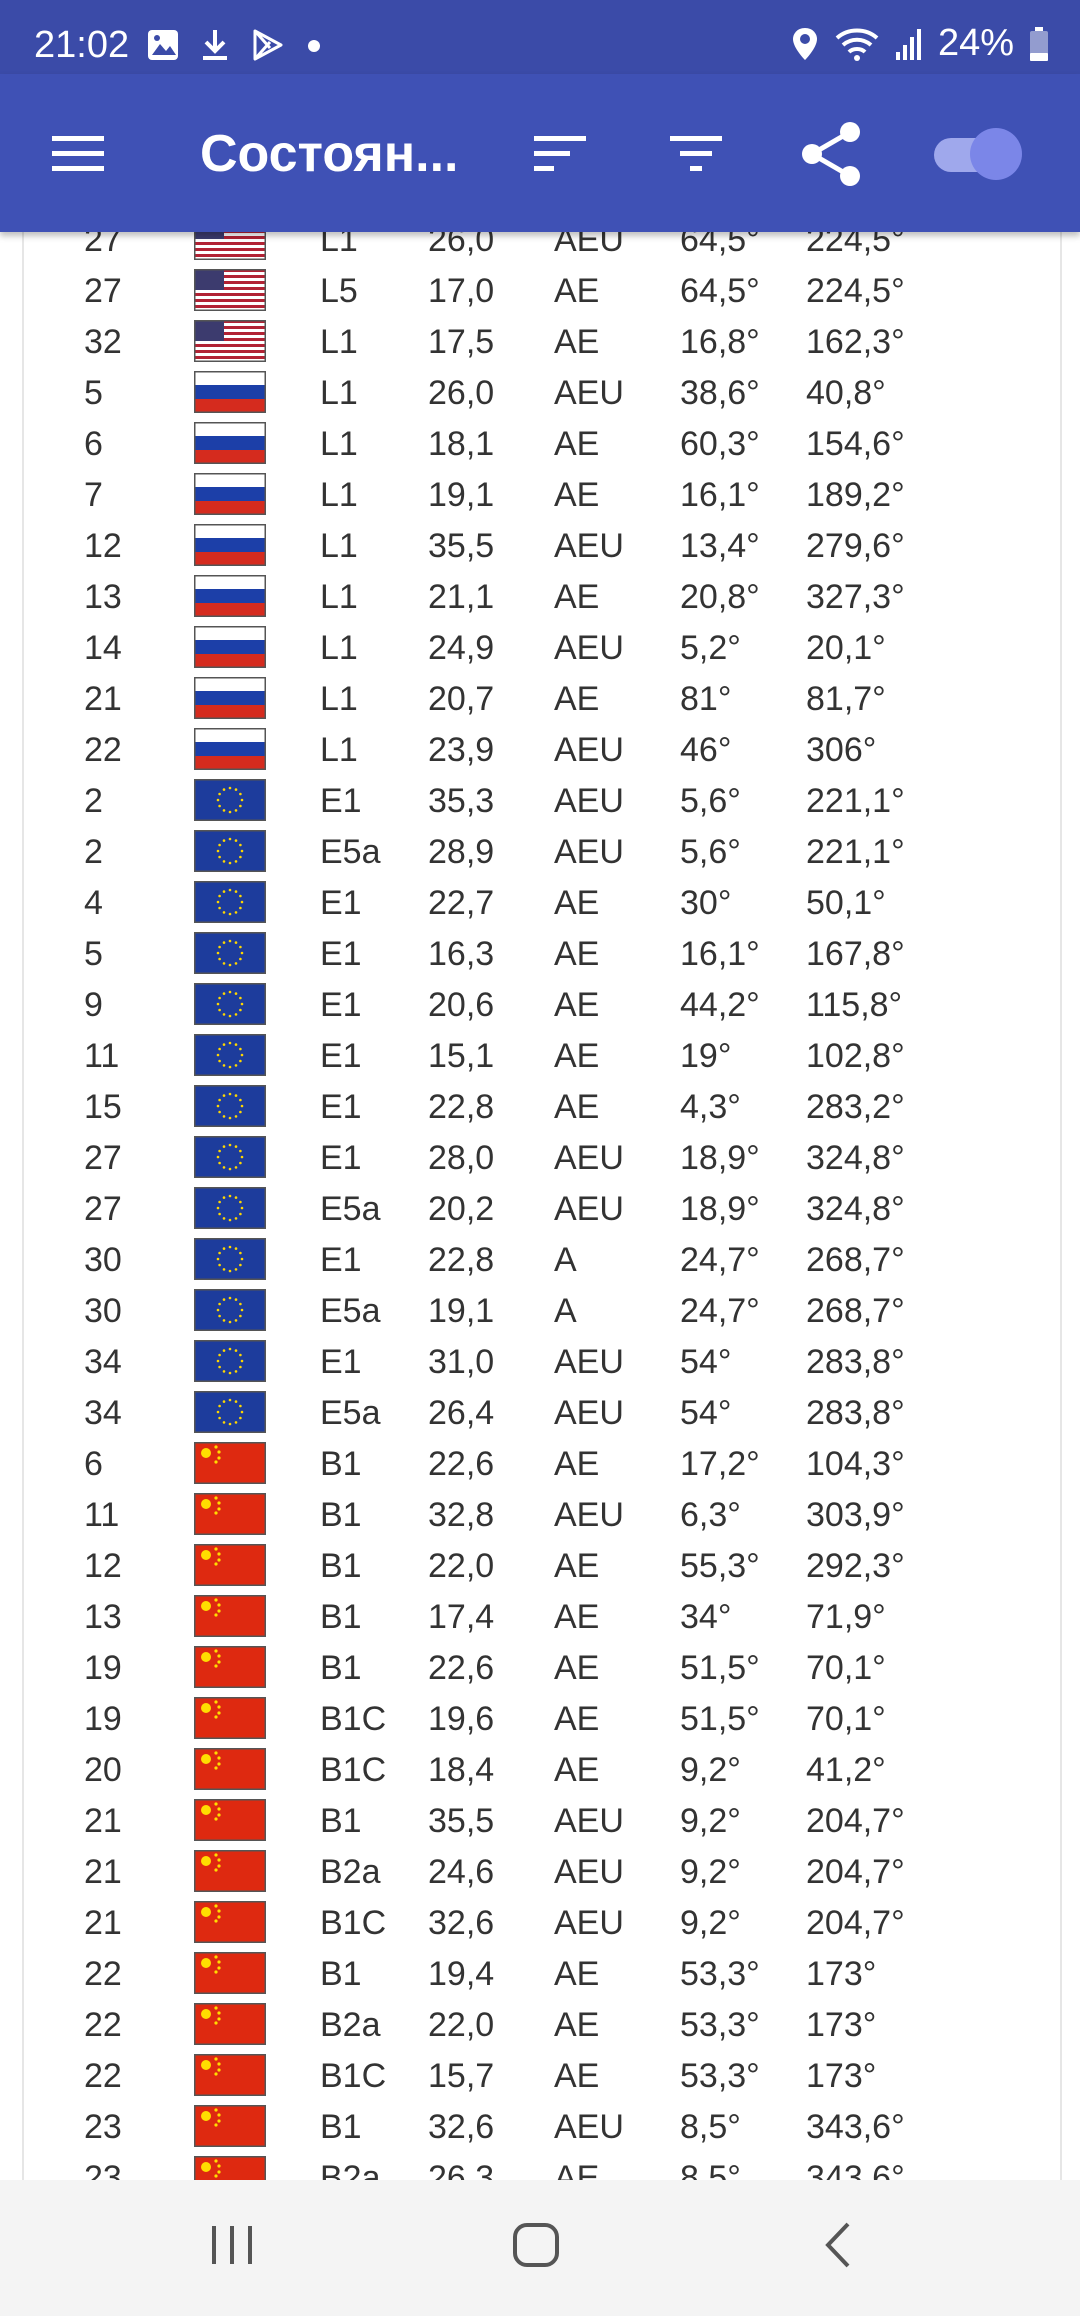 This screenshot has height=2316, width=1080. I want to click on azimuth: 268,7°, so click(855, 1260).